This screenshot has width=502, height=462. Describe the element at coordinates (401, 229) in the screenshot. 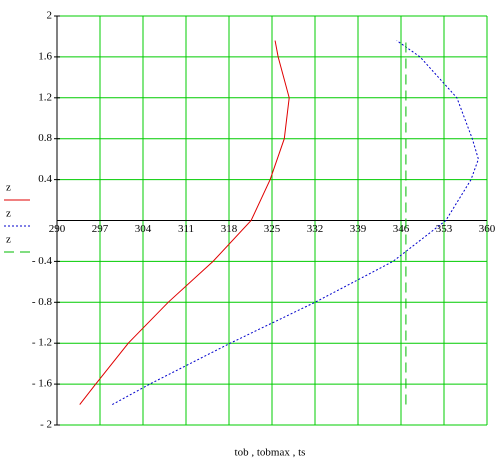

I see `x-tick-label: 346` at that location.